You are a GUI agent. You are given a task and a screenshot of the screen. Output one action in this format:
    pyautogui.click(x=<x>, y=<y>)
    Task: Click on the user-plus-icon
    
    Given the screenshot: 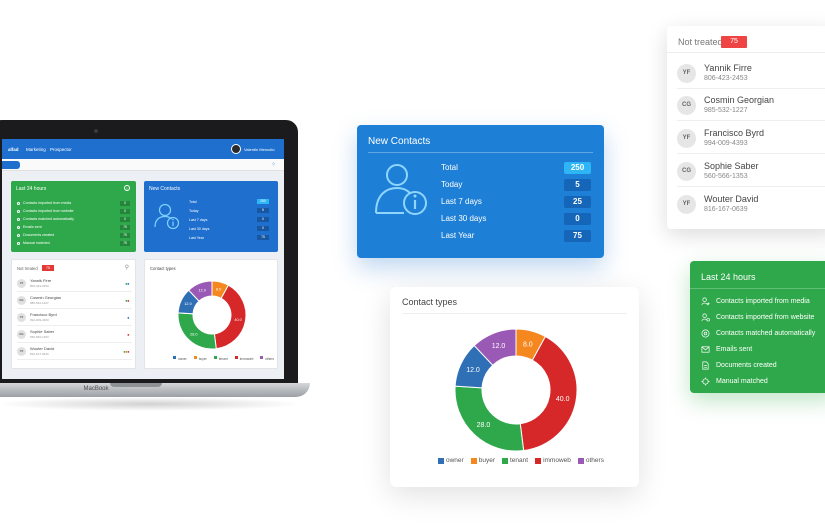 What is the action you would take?
    pyautogui.click(x=705, y=301)
    